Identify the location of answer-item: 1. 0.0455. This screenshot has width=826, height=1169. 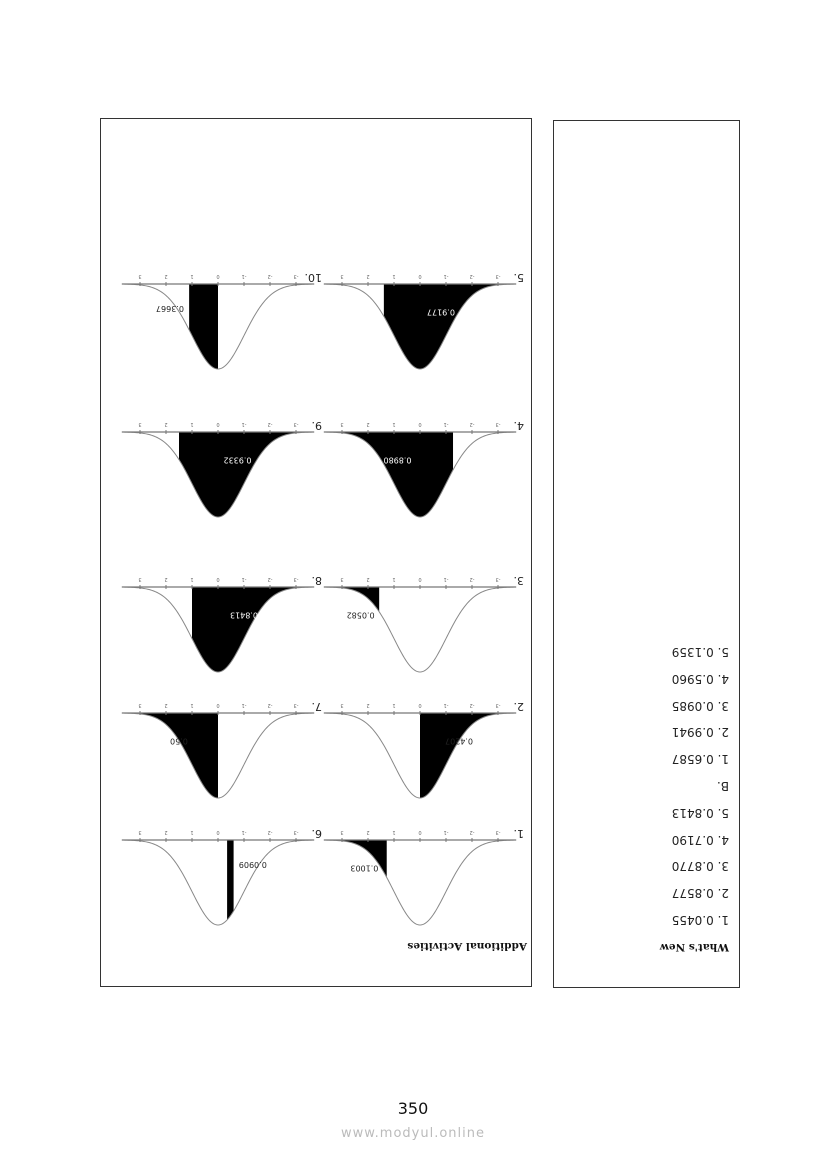
(700, 920).